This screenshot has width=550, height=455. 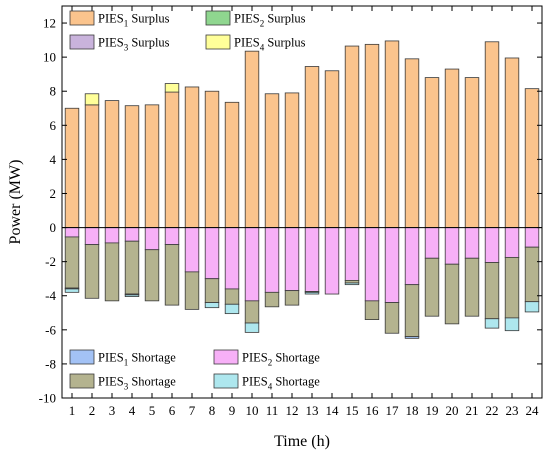 What do you see at coordinates (292, 298) in the screenshot?
I see `bar-h3-h12` at bounding box center [292, 298].